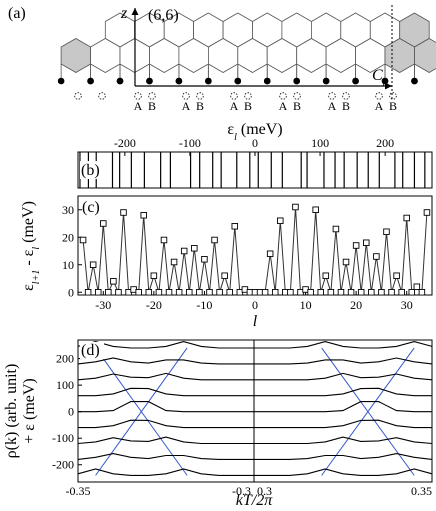 This screenshot has width=436, height=511. I want to click on x-tick-label: 200, so click(385, 143).